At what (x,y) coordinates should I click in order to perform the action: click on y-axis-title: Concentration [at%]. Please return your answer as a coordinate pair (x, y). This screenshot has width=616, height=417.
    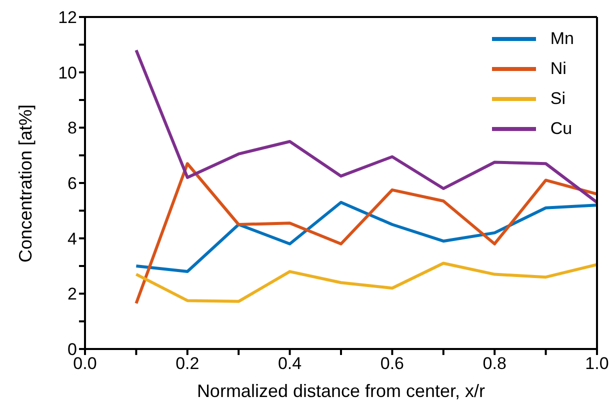
    Looking at the image, I should click on (26, 184).